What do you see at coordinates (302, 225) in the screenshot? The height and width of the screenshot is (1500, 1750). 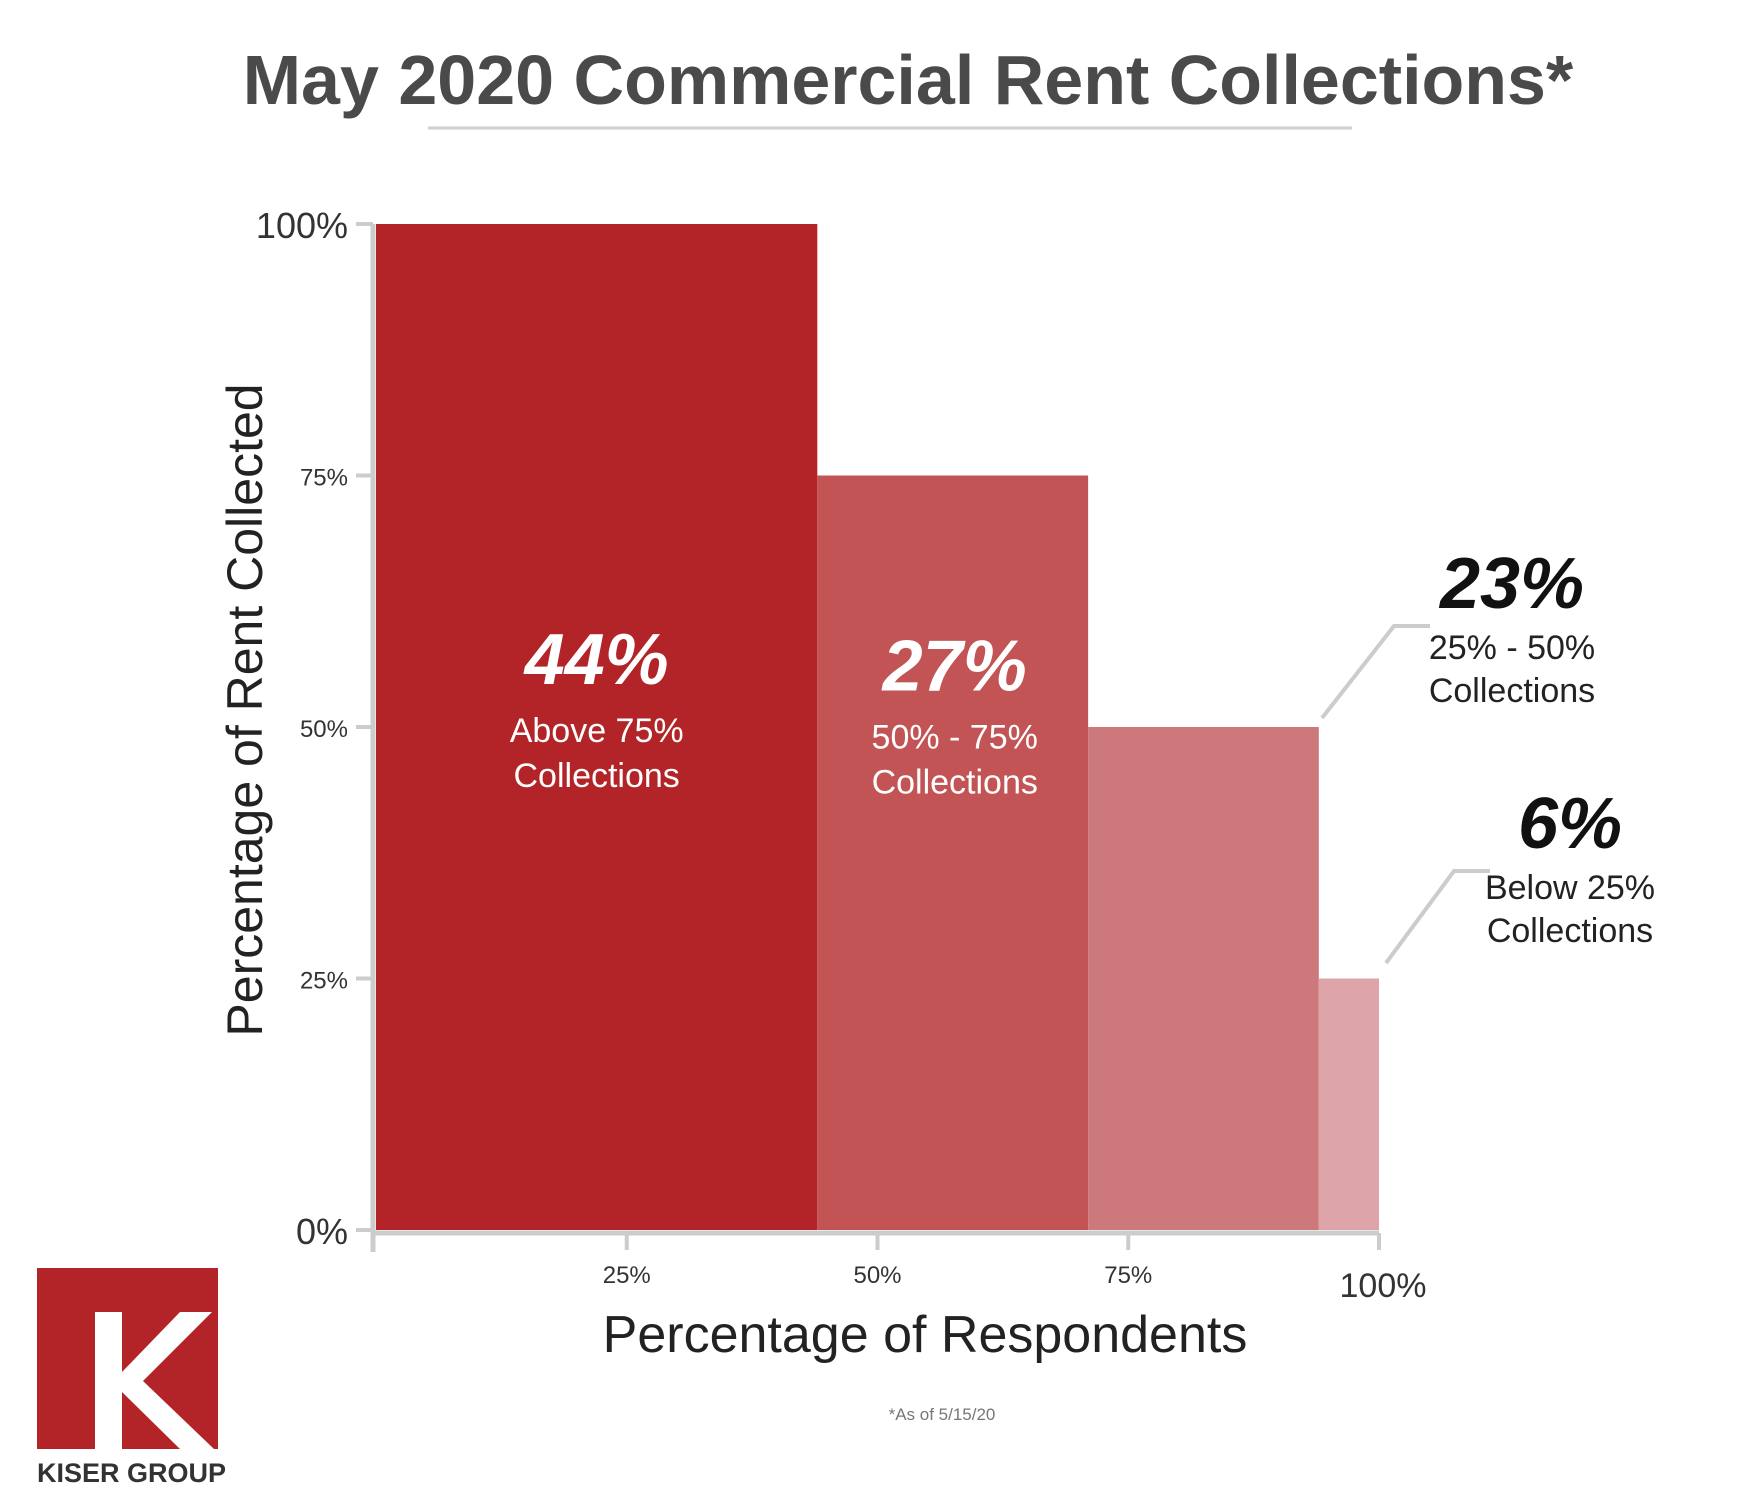 I see `y-tick-label: 100%` at bounding box center [302, 225].